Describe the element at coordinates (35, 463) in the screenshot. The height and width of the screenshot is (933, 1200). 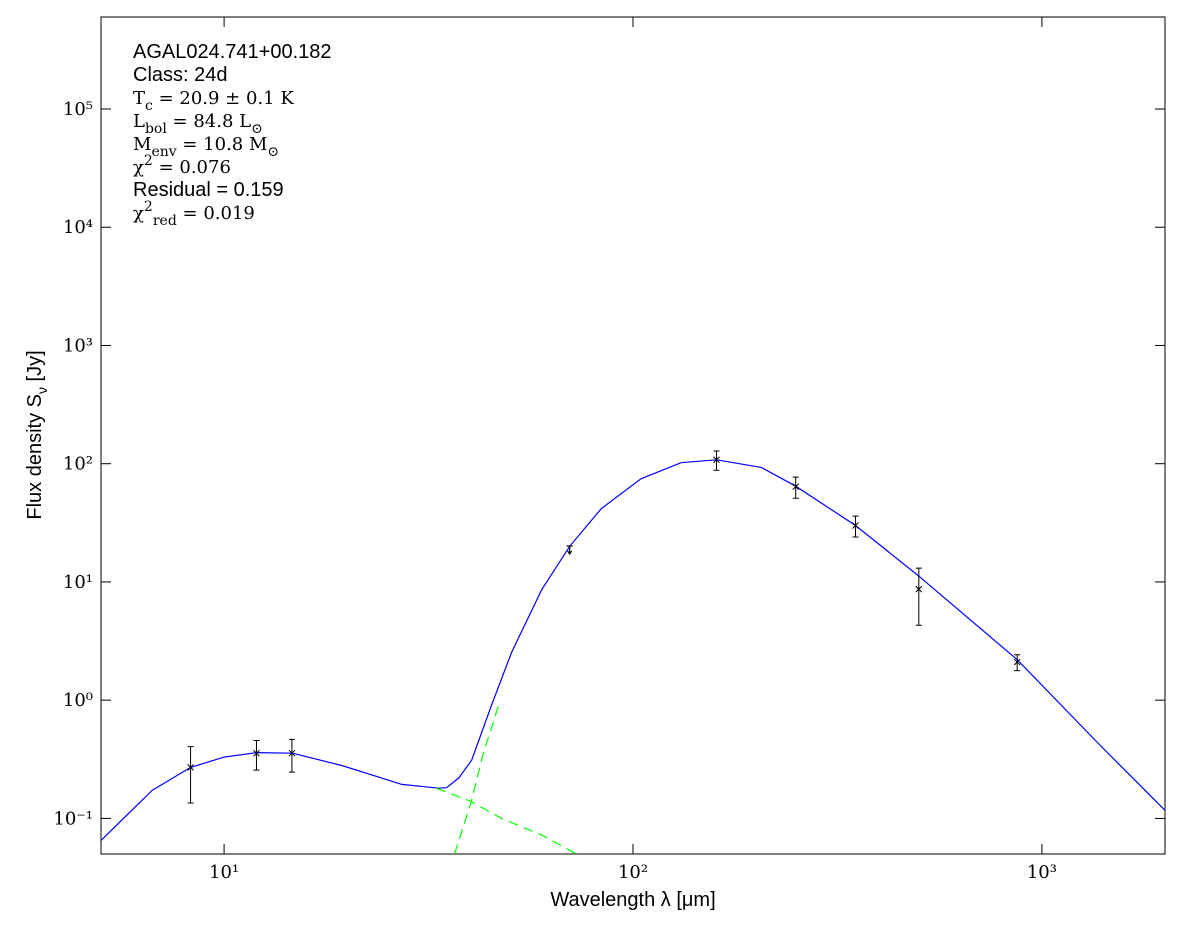
I see `text-part: Flux density` at that location.